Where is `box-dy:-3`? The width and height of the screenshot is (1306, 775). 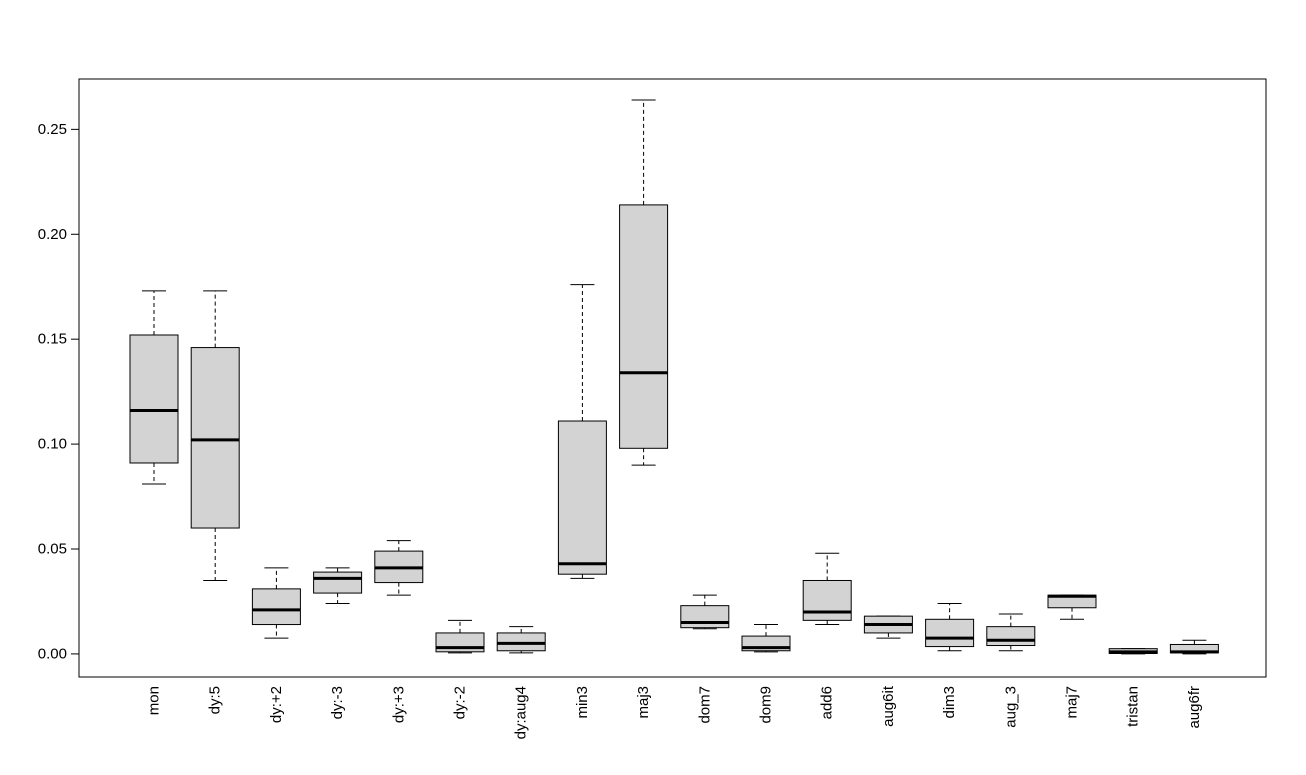
box-dy:-3 is located at coordinates (338, 586).